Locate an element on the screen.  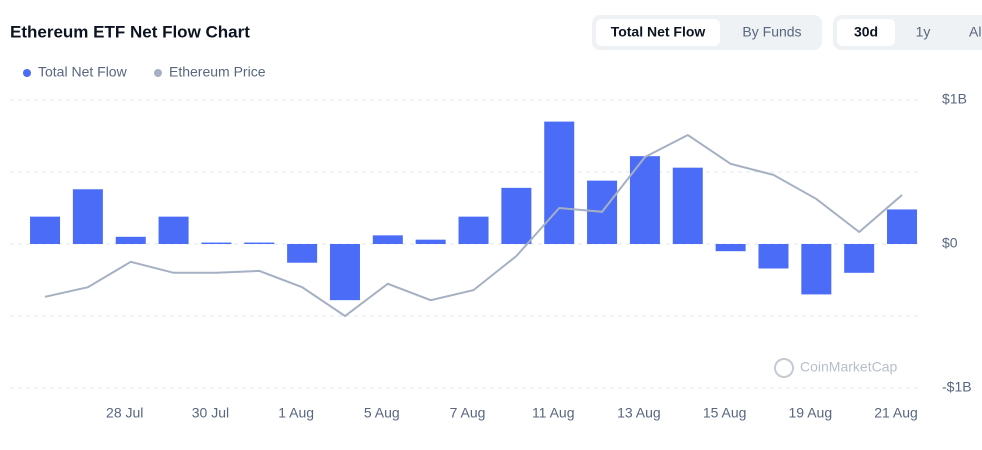
legend-label: Total Net Flow is located at coordinates (83, 72).